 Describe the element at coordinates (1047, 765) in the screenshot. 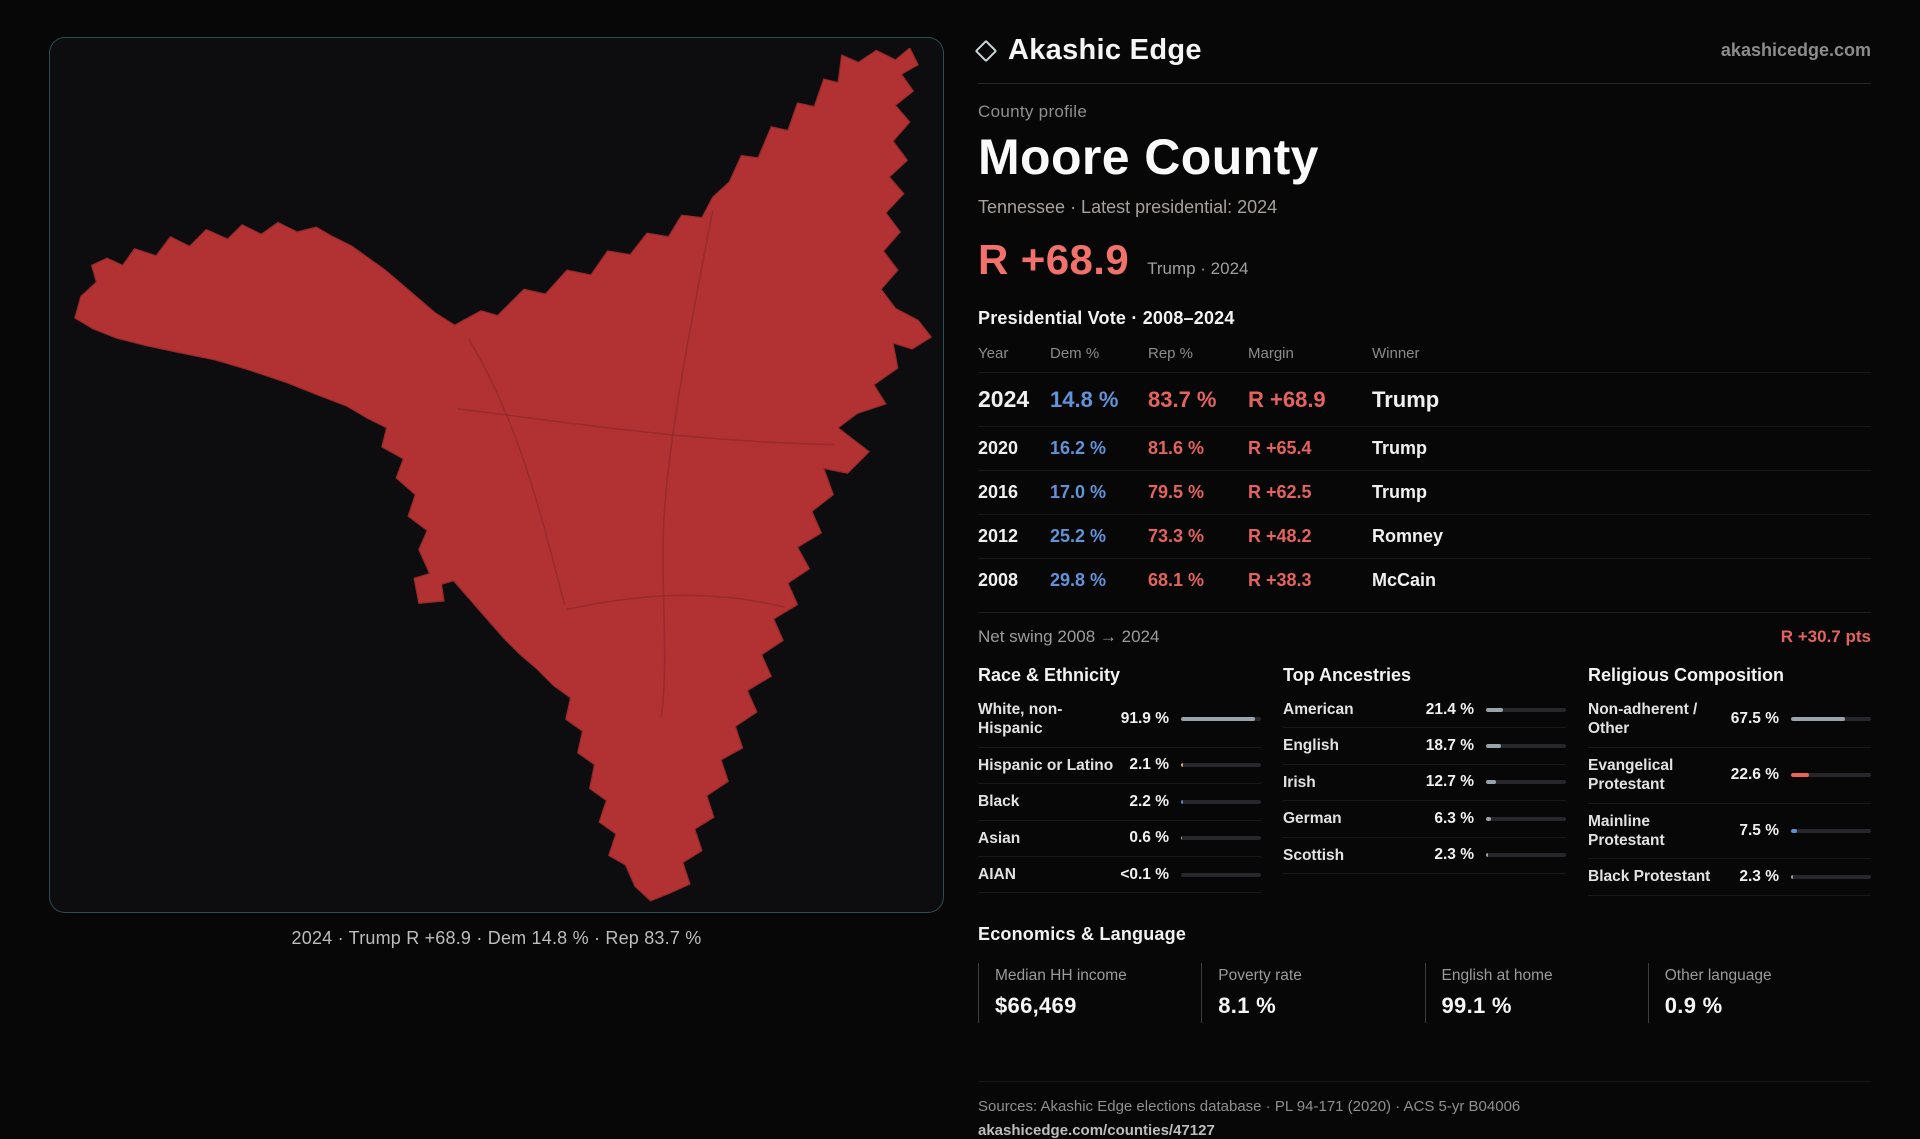

I see `demo-label: Hispanic or Latino` at that location.